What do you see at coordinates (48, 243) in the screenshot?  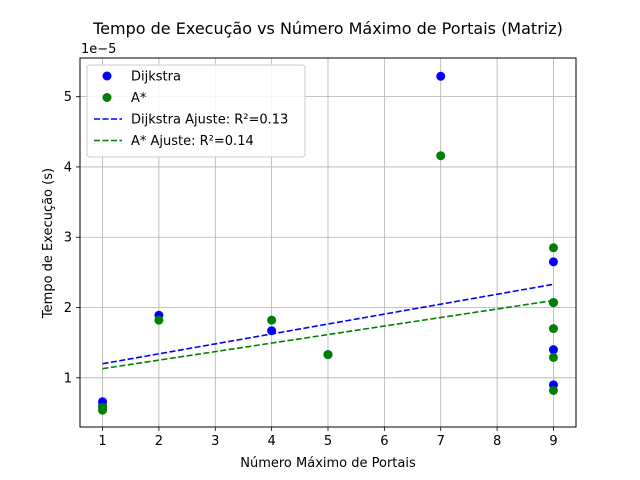 I see `y-axis-label: Tempo de Execução (s)` at bounding box center [48, 243].